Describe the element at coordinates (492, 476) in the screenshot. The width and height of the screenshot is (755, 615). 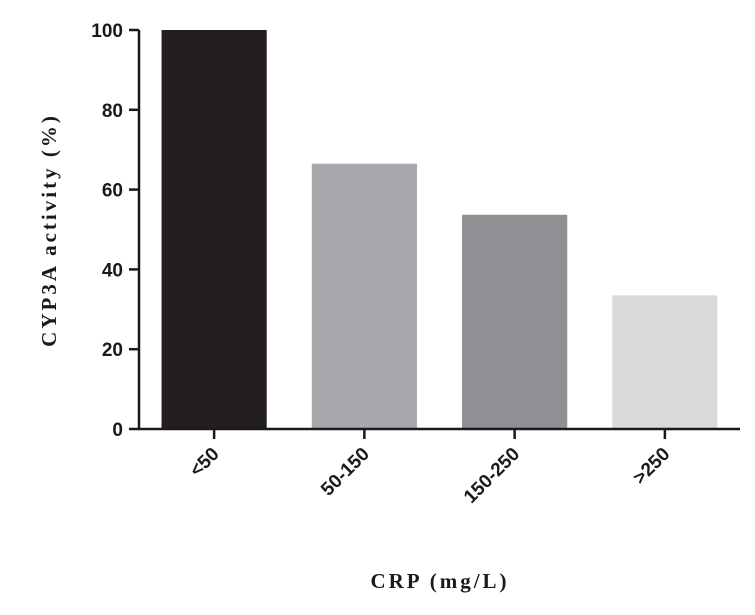
I see `x-tick-label-2: 150-250` at that location.